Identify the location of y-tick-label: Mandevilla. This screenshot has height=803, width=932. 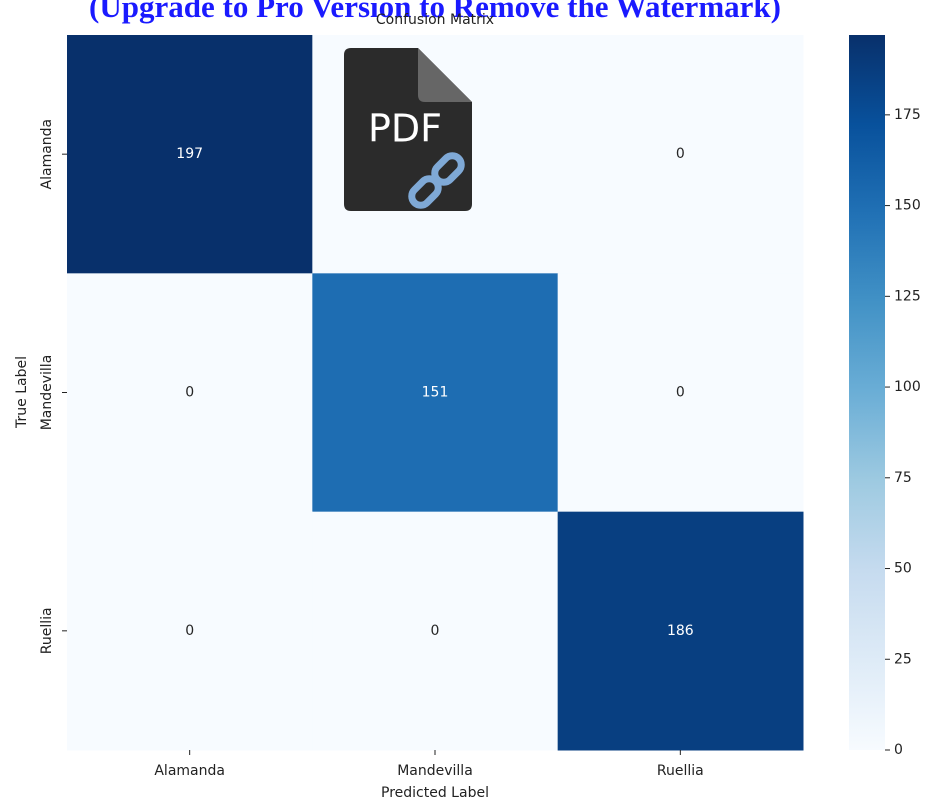
(47, 393).